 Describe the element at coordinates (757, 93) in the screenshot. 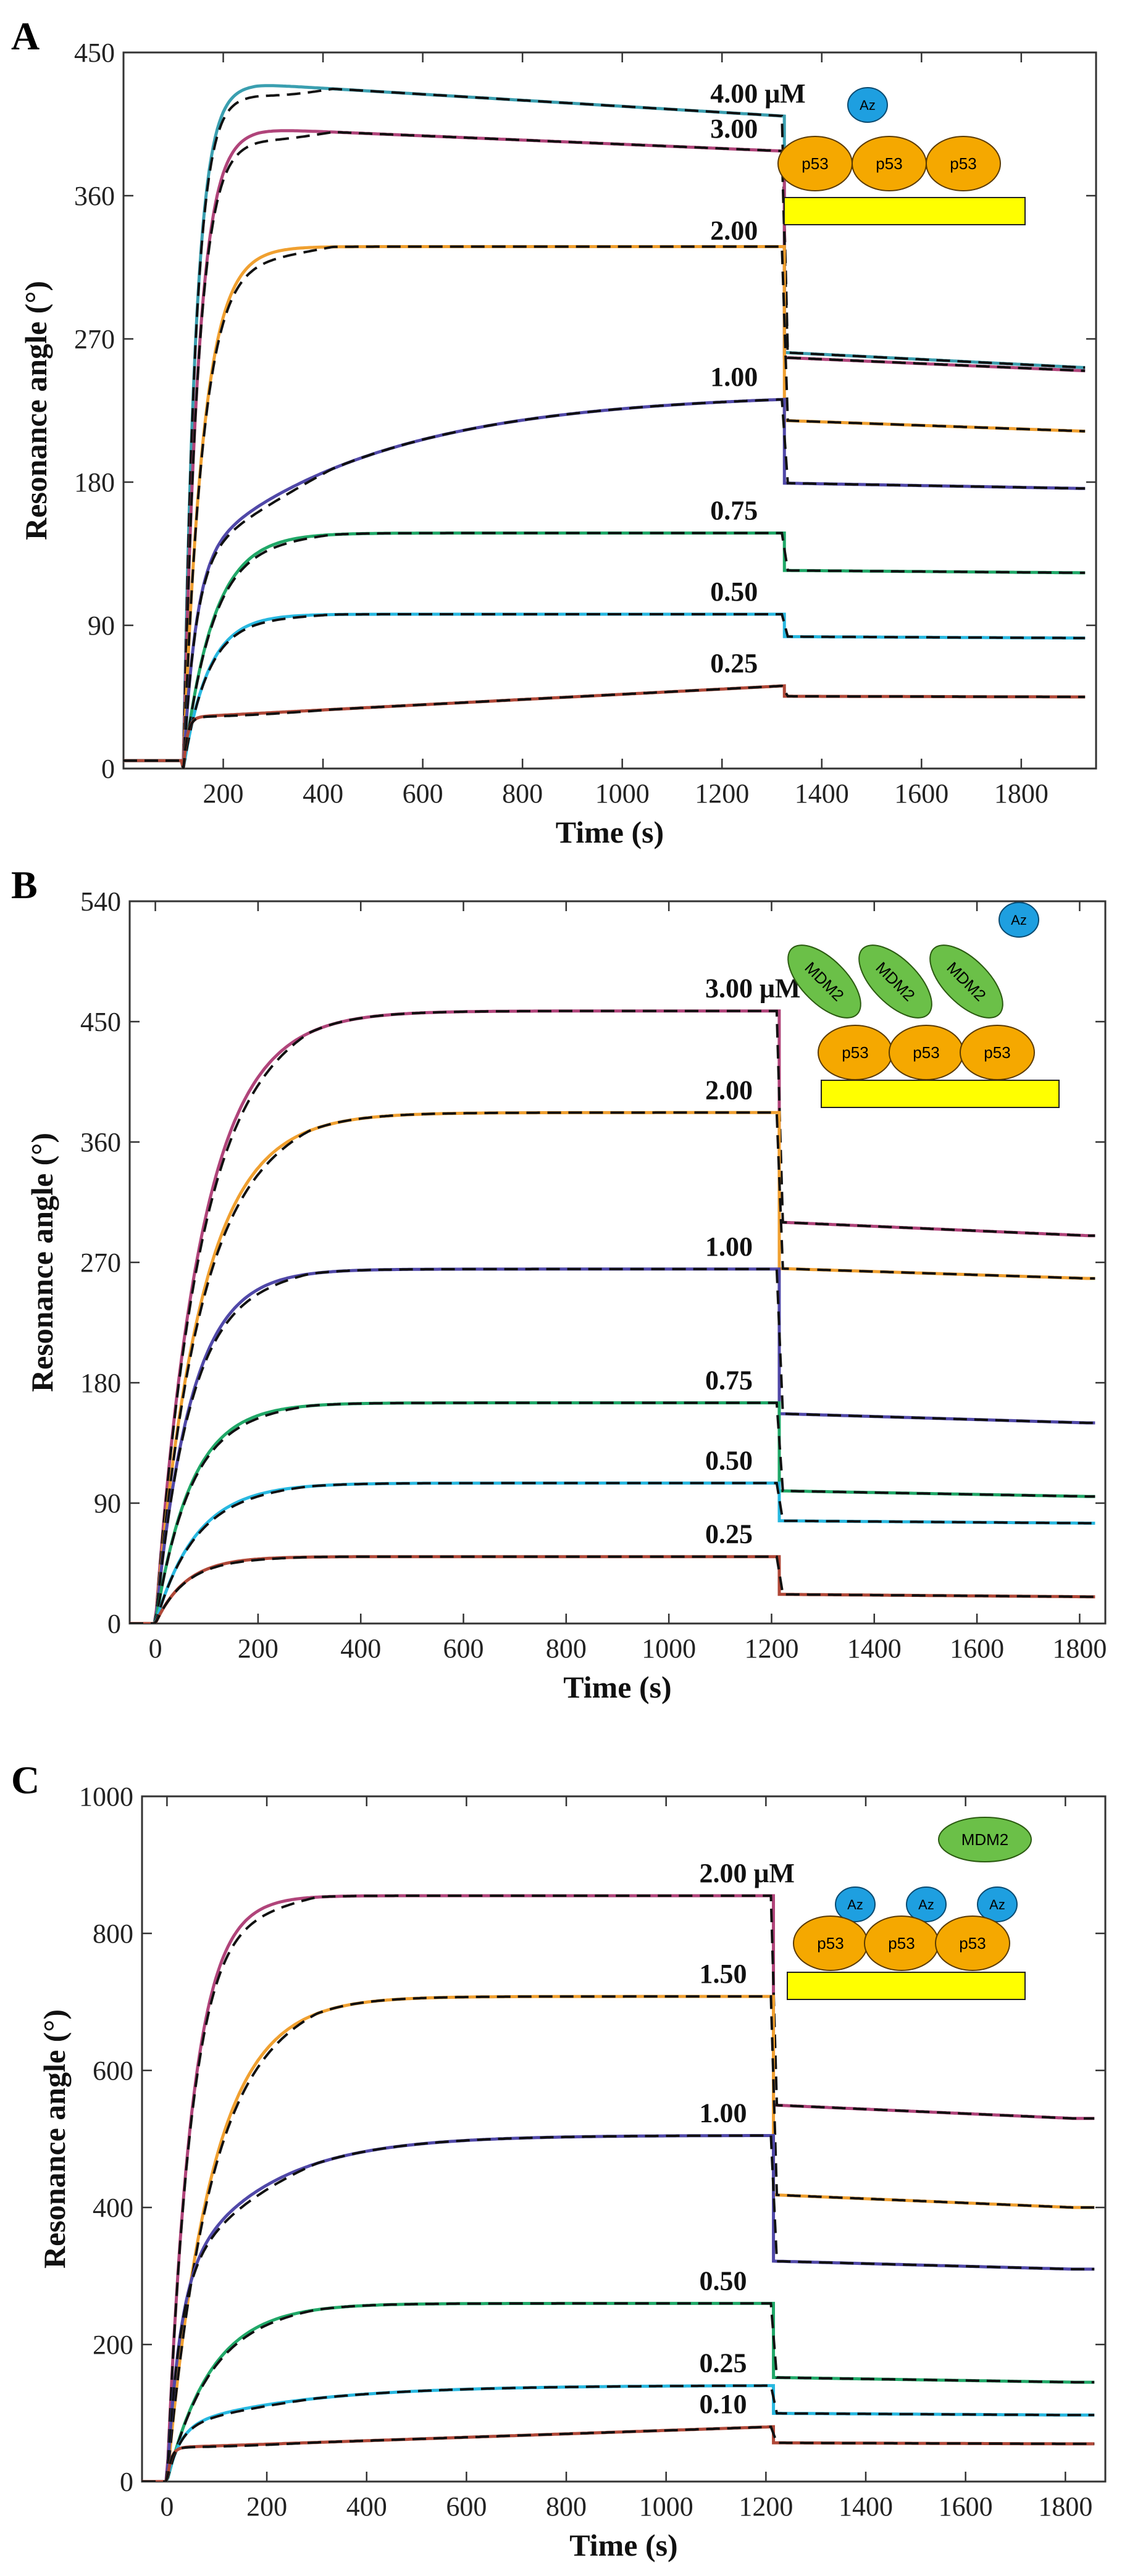

I see `concentration-label: 4.00 μM` at that location.